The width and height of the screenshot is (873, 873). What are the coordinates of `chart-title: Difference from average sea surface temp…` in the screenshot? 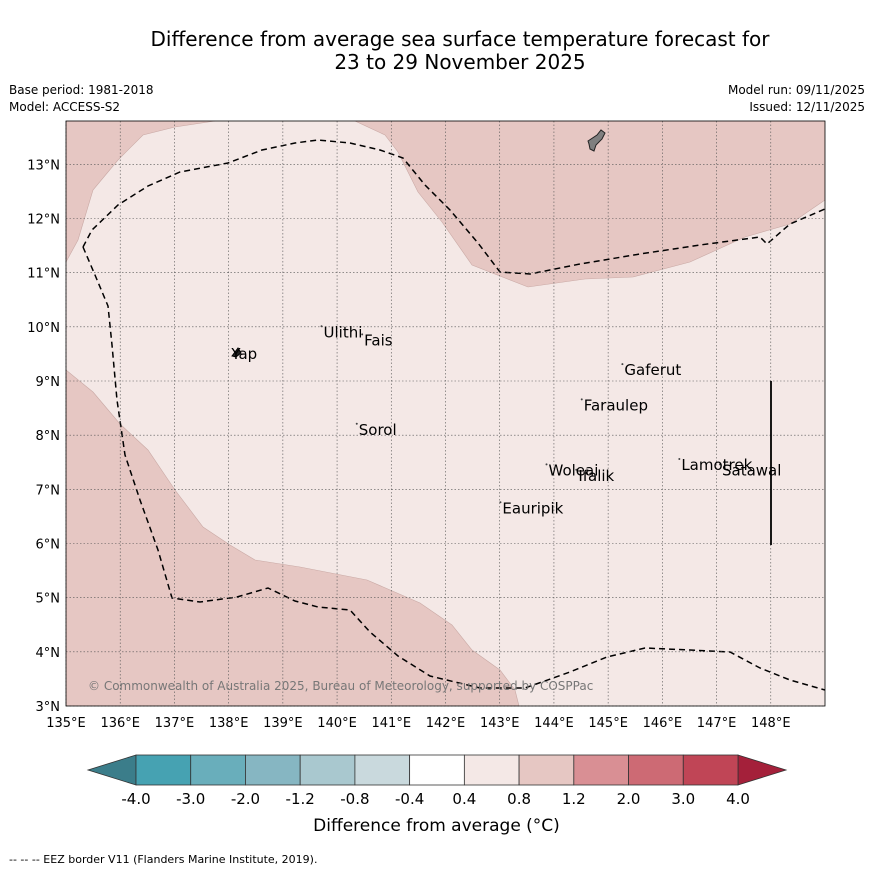 It's located at (456, 51).